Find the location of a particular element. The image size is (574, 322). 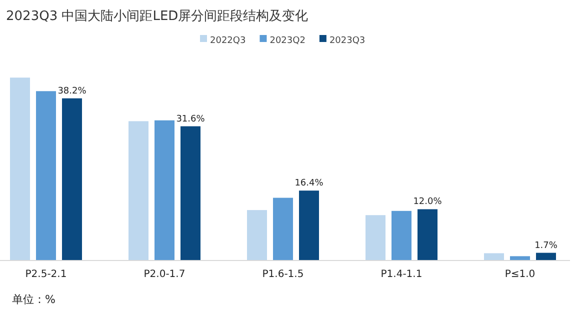

data-label: 12.0% is located at coordinates (427, 202).